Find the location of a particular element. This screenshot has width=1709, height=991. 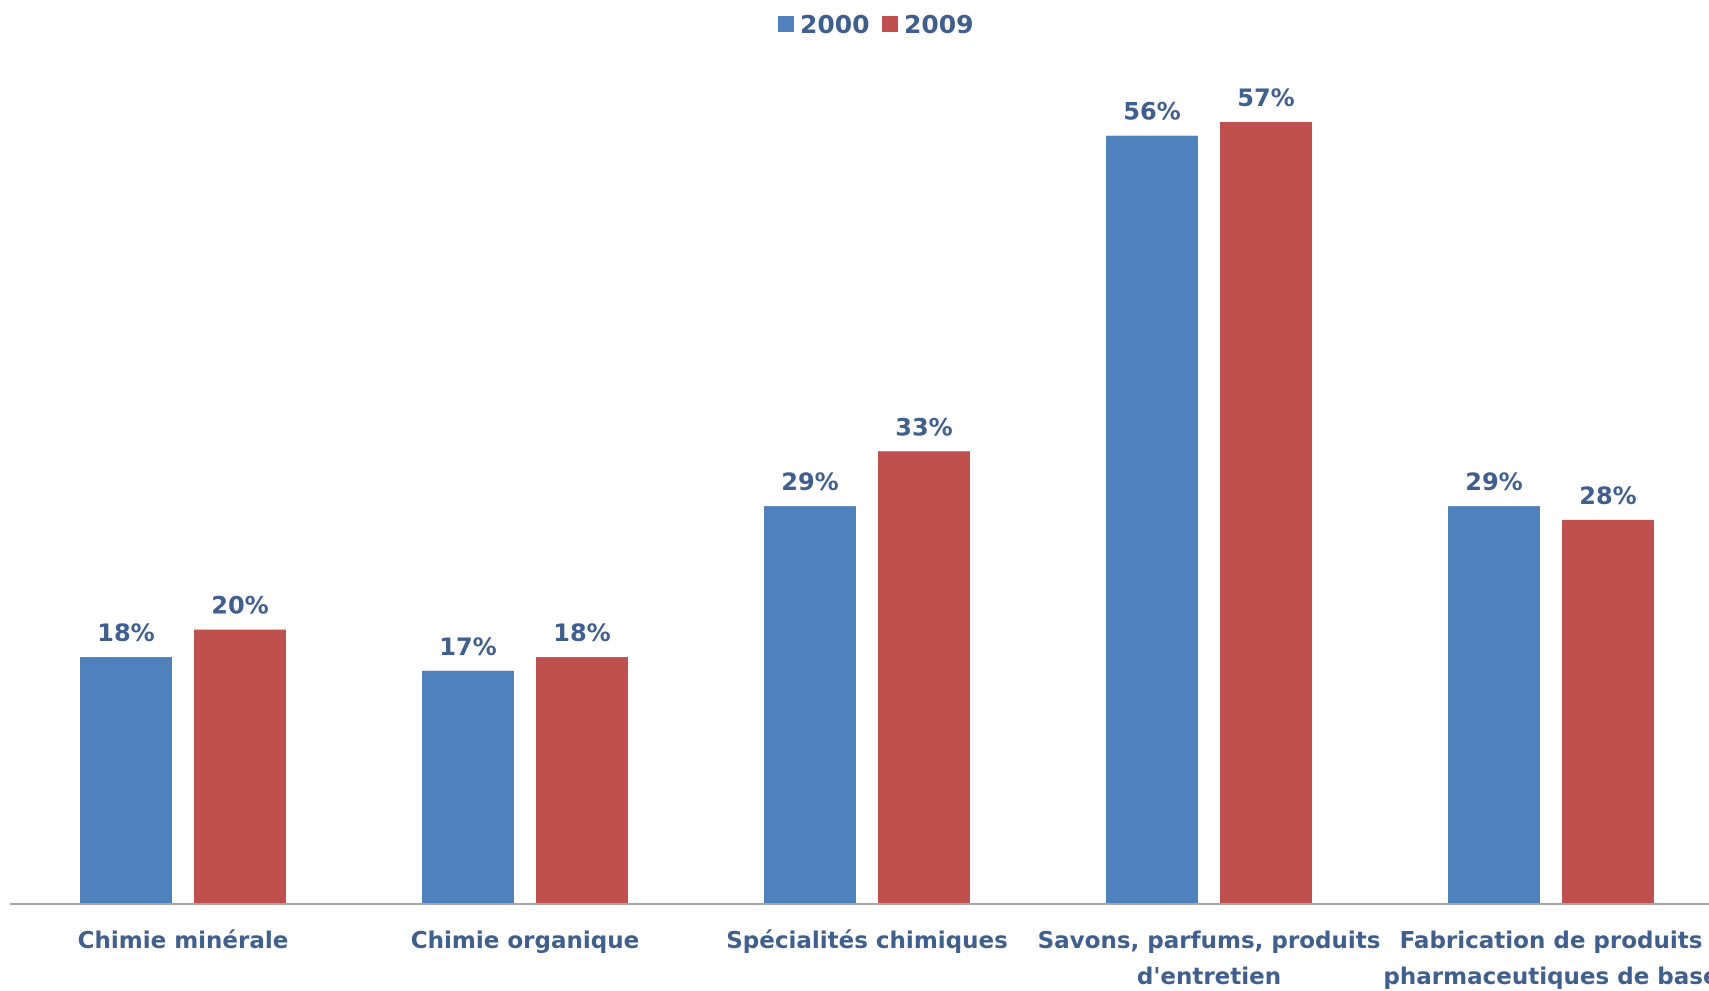

data-label-2009-3: 57% is located at coordinates (1265, 98).